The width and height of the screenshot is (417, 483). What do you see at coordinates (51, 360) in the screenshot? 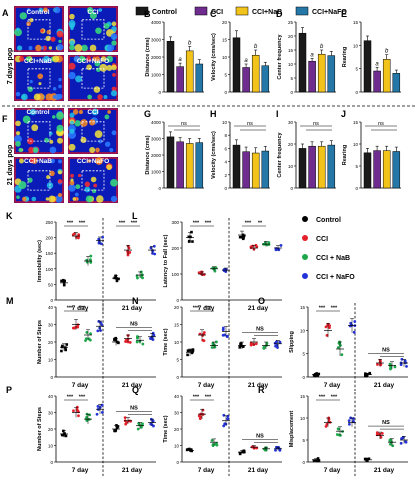
I see `chart-m-y-tick-label: 10` at bounding box center [51, 360].